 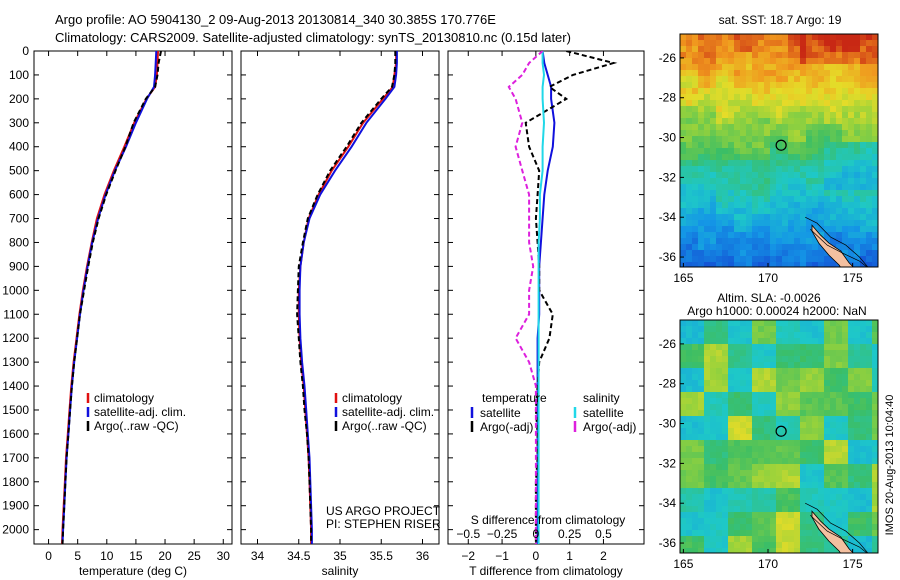 I want to click on legend-label: Argo(..raw -QC), so click(x=136, y=426).